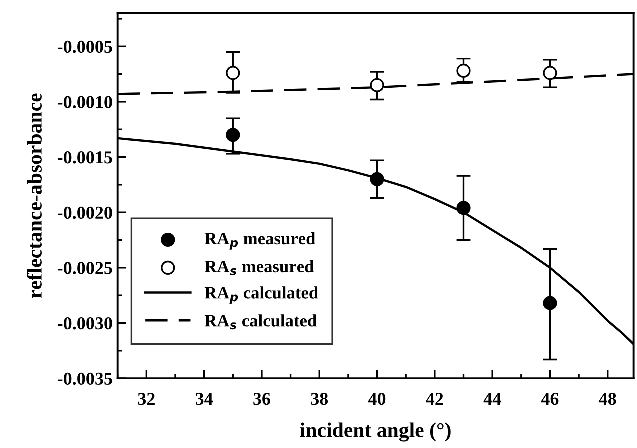 Image resolution: width=637 pixels, height=448 pixels. What do you see at coordinates (85, 102) in the screenshot?
I see `y-tick-label: -0.0010` at bounding box center [85, 102].